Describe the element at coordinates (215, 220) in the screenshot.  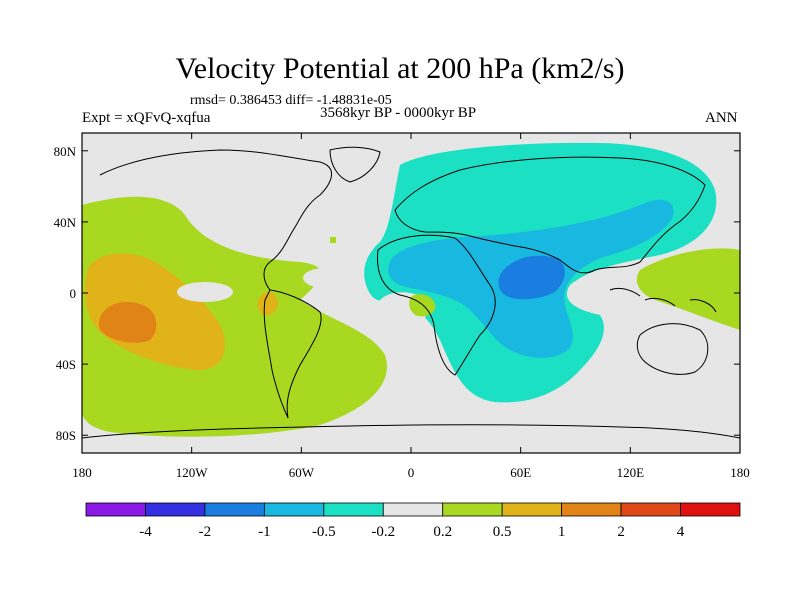
I see `coast-north-america` at that location.